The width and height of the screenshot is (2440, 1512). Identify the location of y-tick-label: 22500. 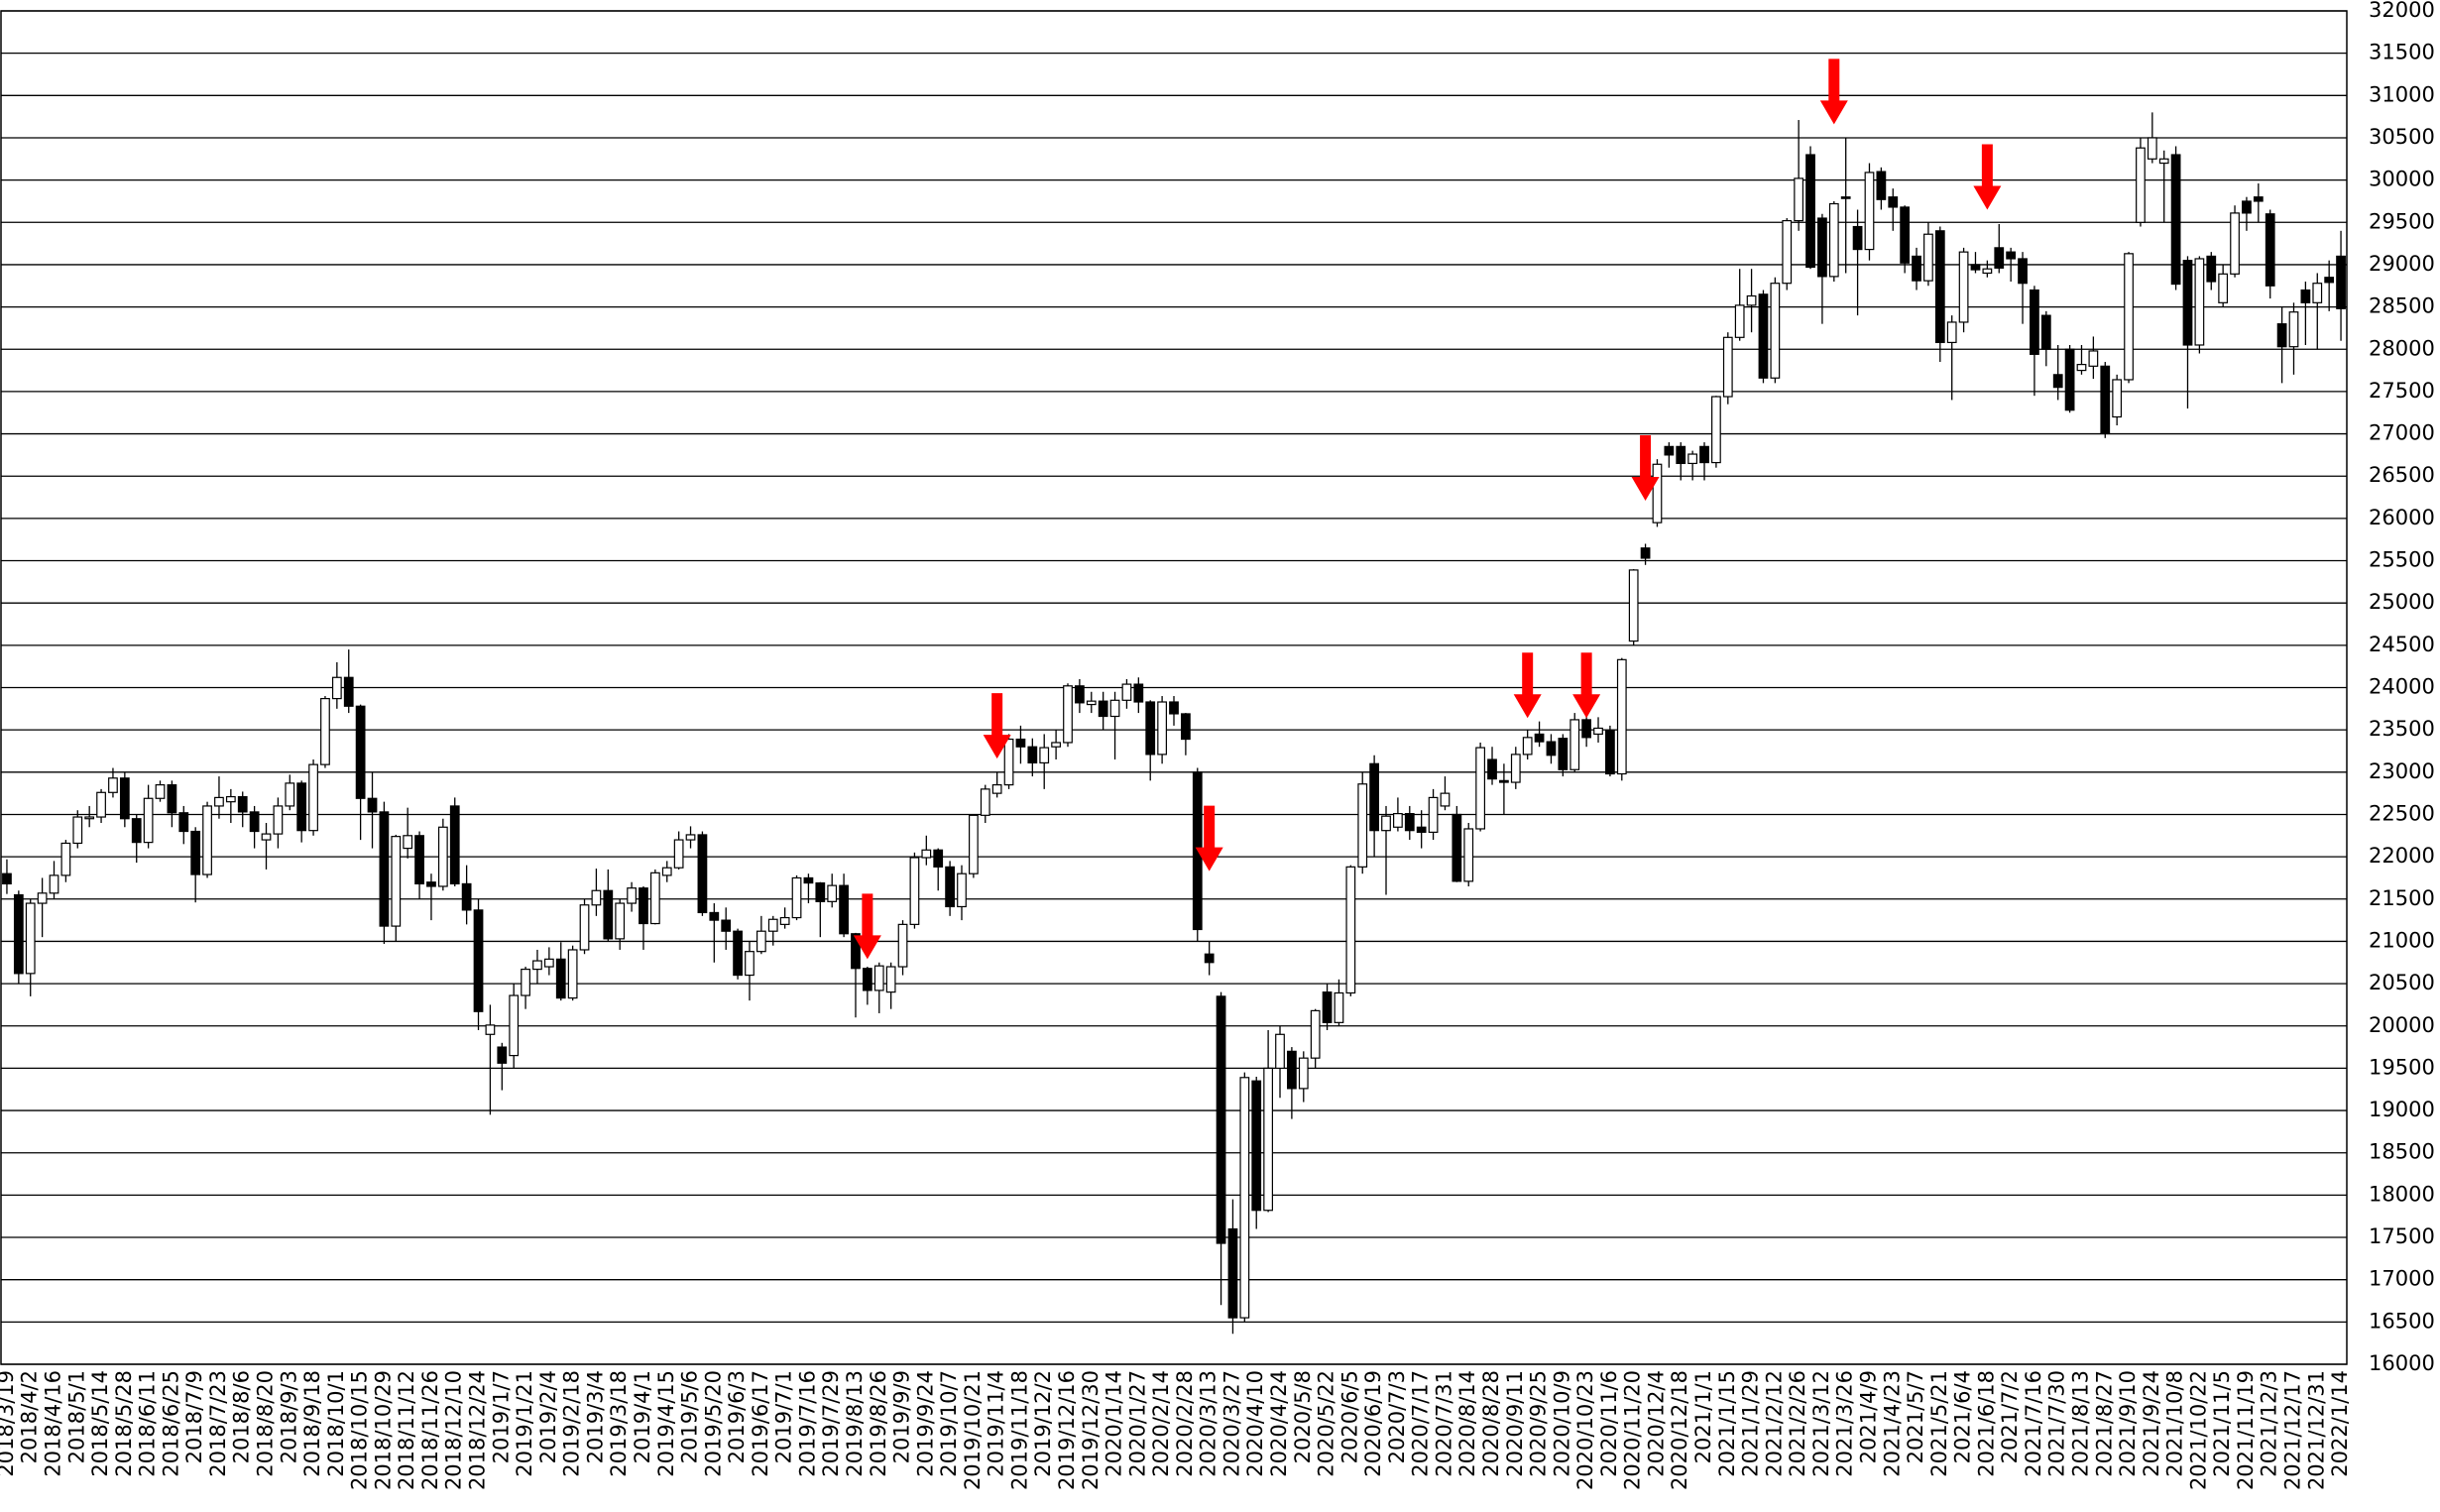
(2402, 813).